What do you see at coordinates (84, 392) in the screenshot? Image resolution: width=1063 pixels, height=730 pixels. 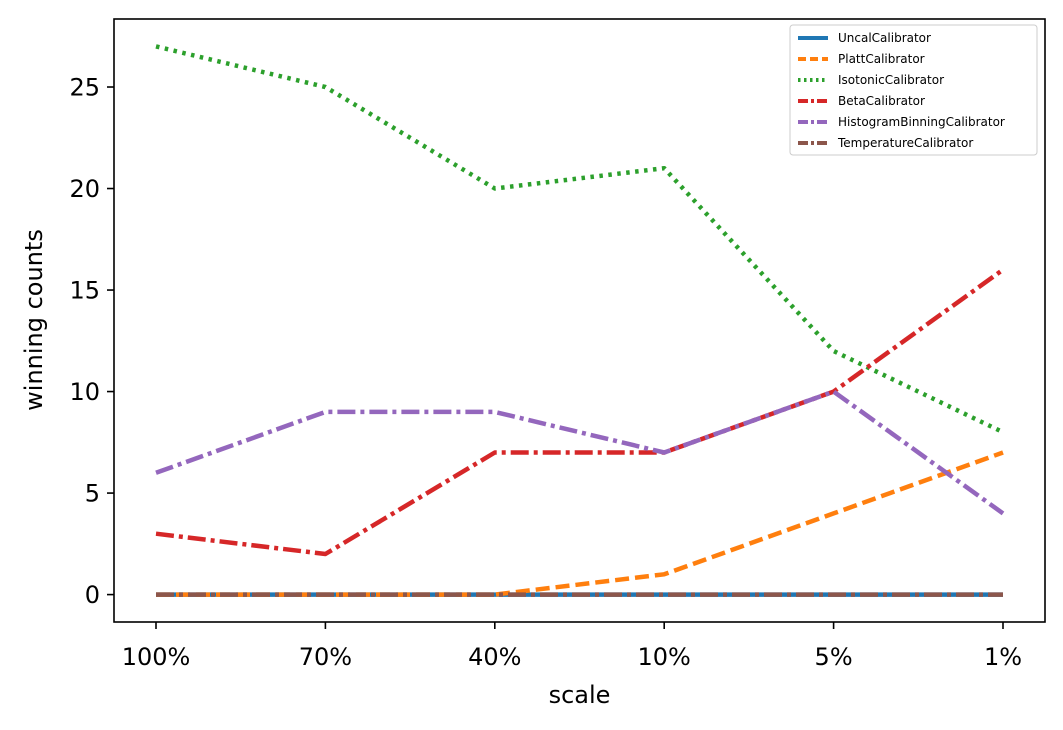 I see `y-tick-label: 10` at bounding box center [84, 392].